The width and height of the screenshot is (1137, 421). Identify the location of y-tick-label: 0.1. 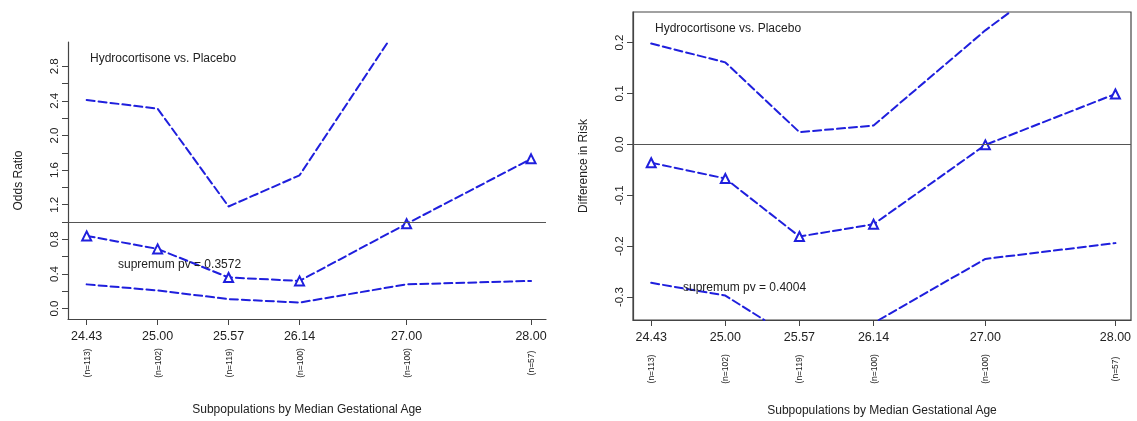
(619, 93).